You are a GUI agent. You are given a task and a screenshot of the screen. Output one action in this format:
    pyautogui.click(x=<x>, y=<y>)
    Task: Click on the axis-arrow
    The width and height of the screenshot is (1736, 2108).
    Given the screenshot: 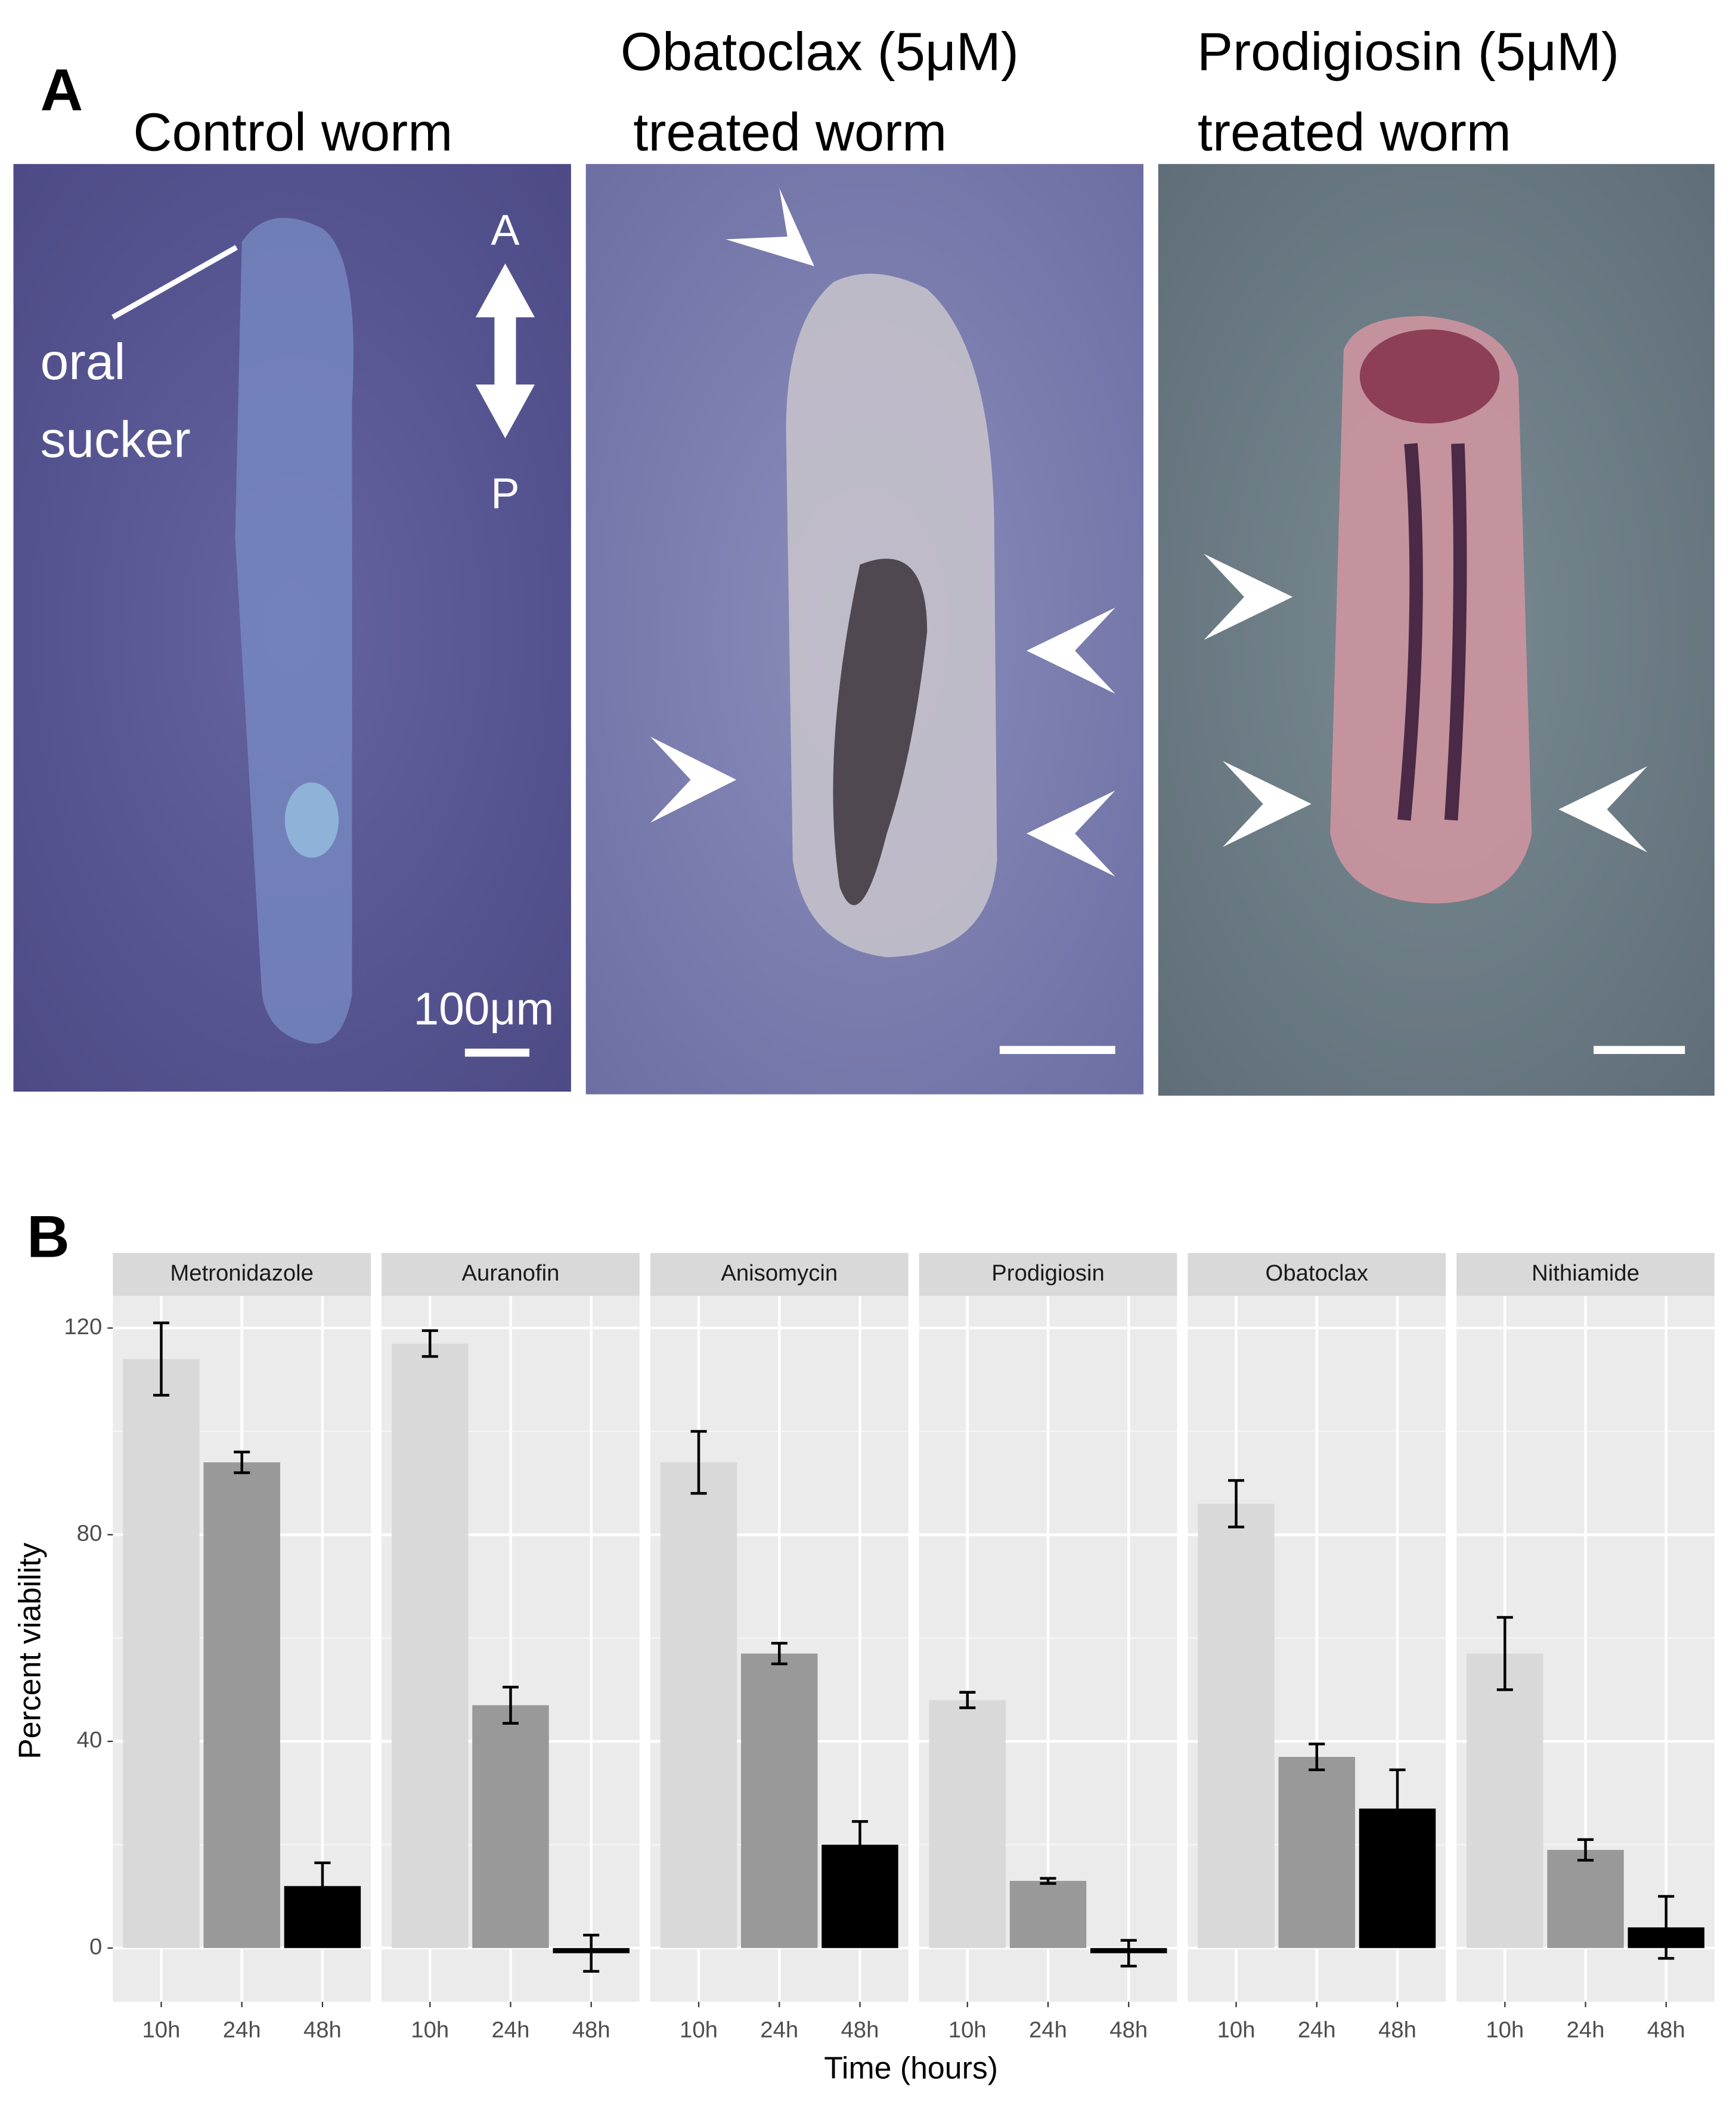 What is the action you would take?
    pyautogui.click(x=505, y=351)
    